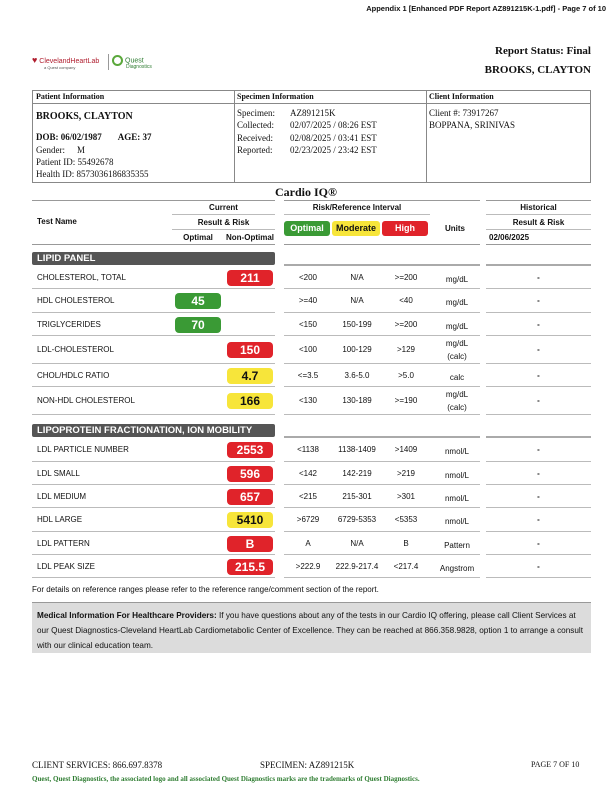 Image resolution: width=612 pixels, height=792 pixels. What do you see at coordinates (250, 520) in the screenshot?
I see `result-badge: 5410` at bounding box center [250, 520].